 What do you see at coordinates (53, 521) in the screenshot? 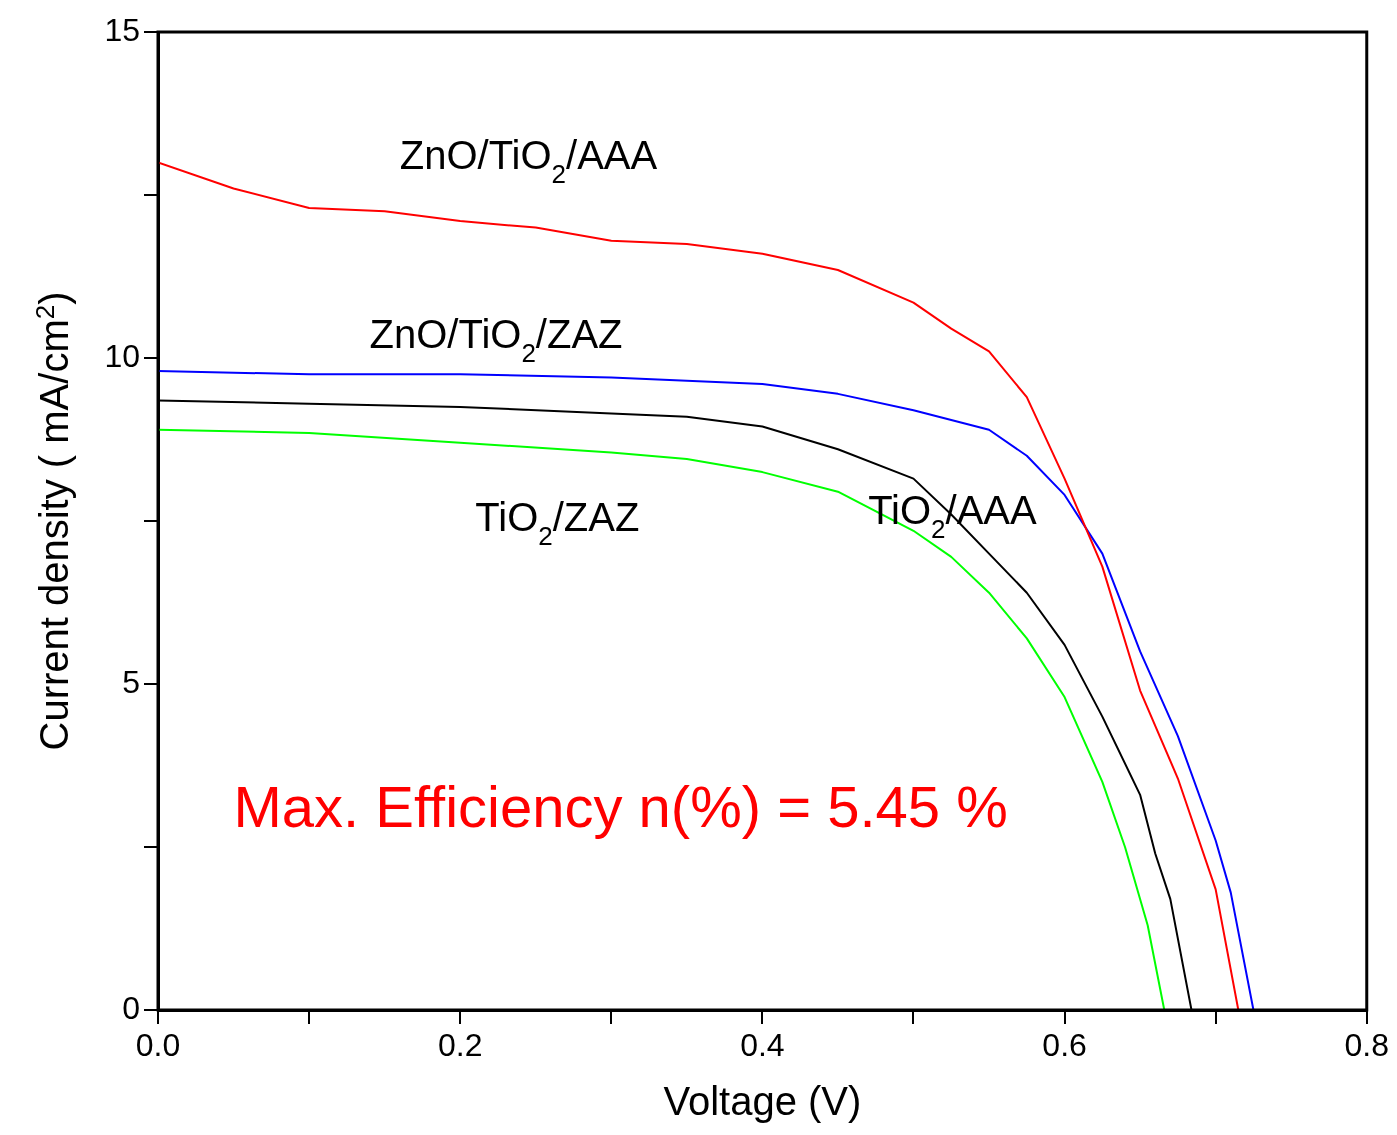
I see `y-axis-title: Current density ( mA/cm2)` at bounding box center [53, 521].